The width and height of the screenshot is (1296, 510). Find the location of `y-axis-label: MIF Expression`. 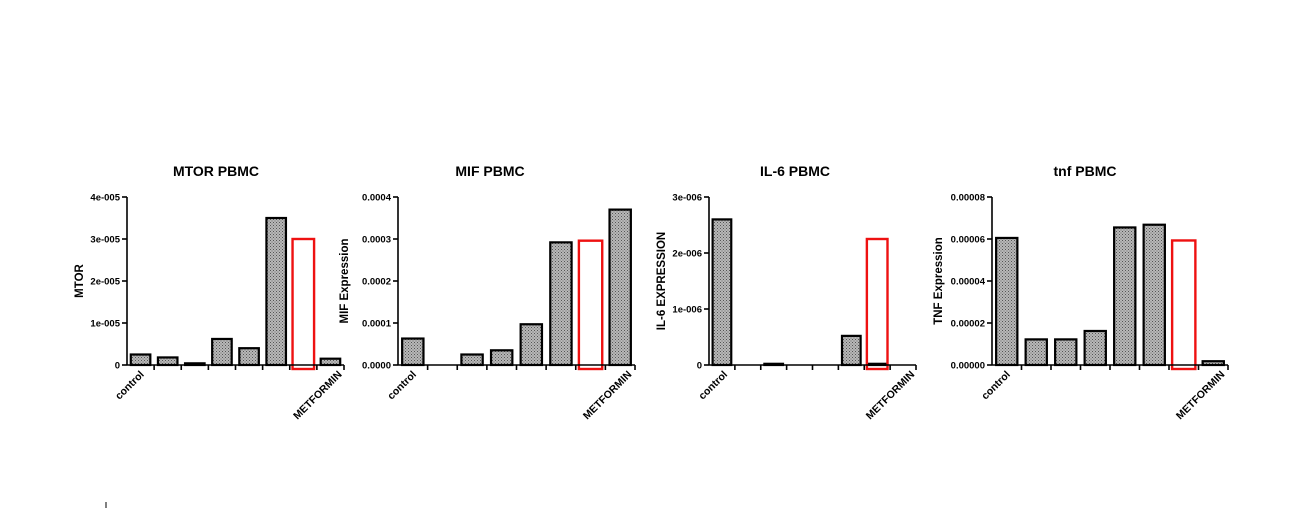

y-axis-label: MIF Expression is located at coordinates (345, 281).